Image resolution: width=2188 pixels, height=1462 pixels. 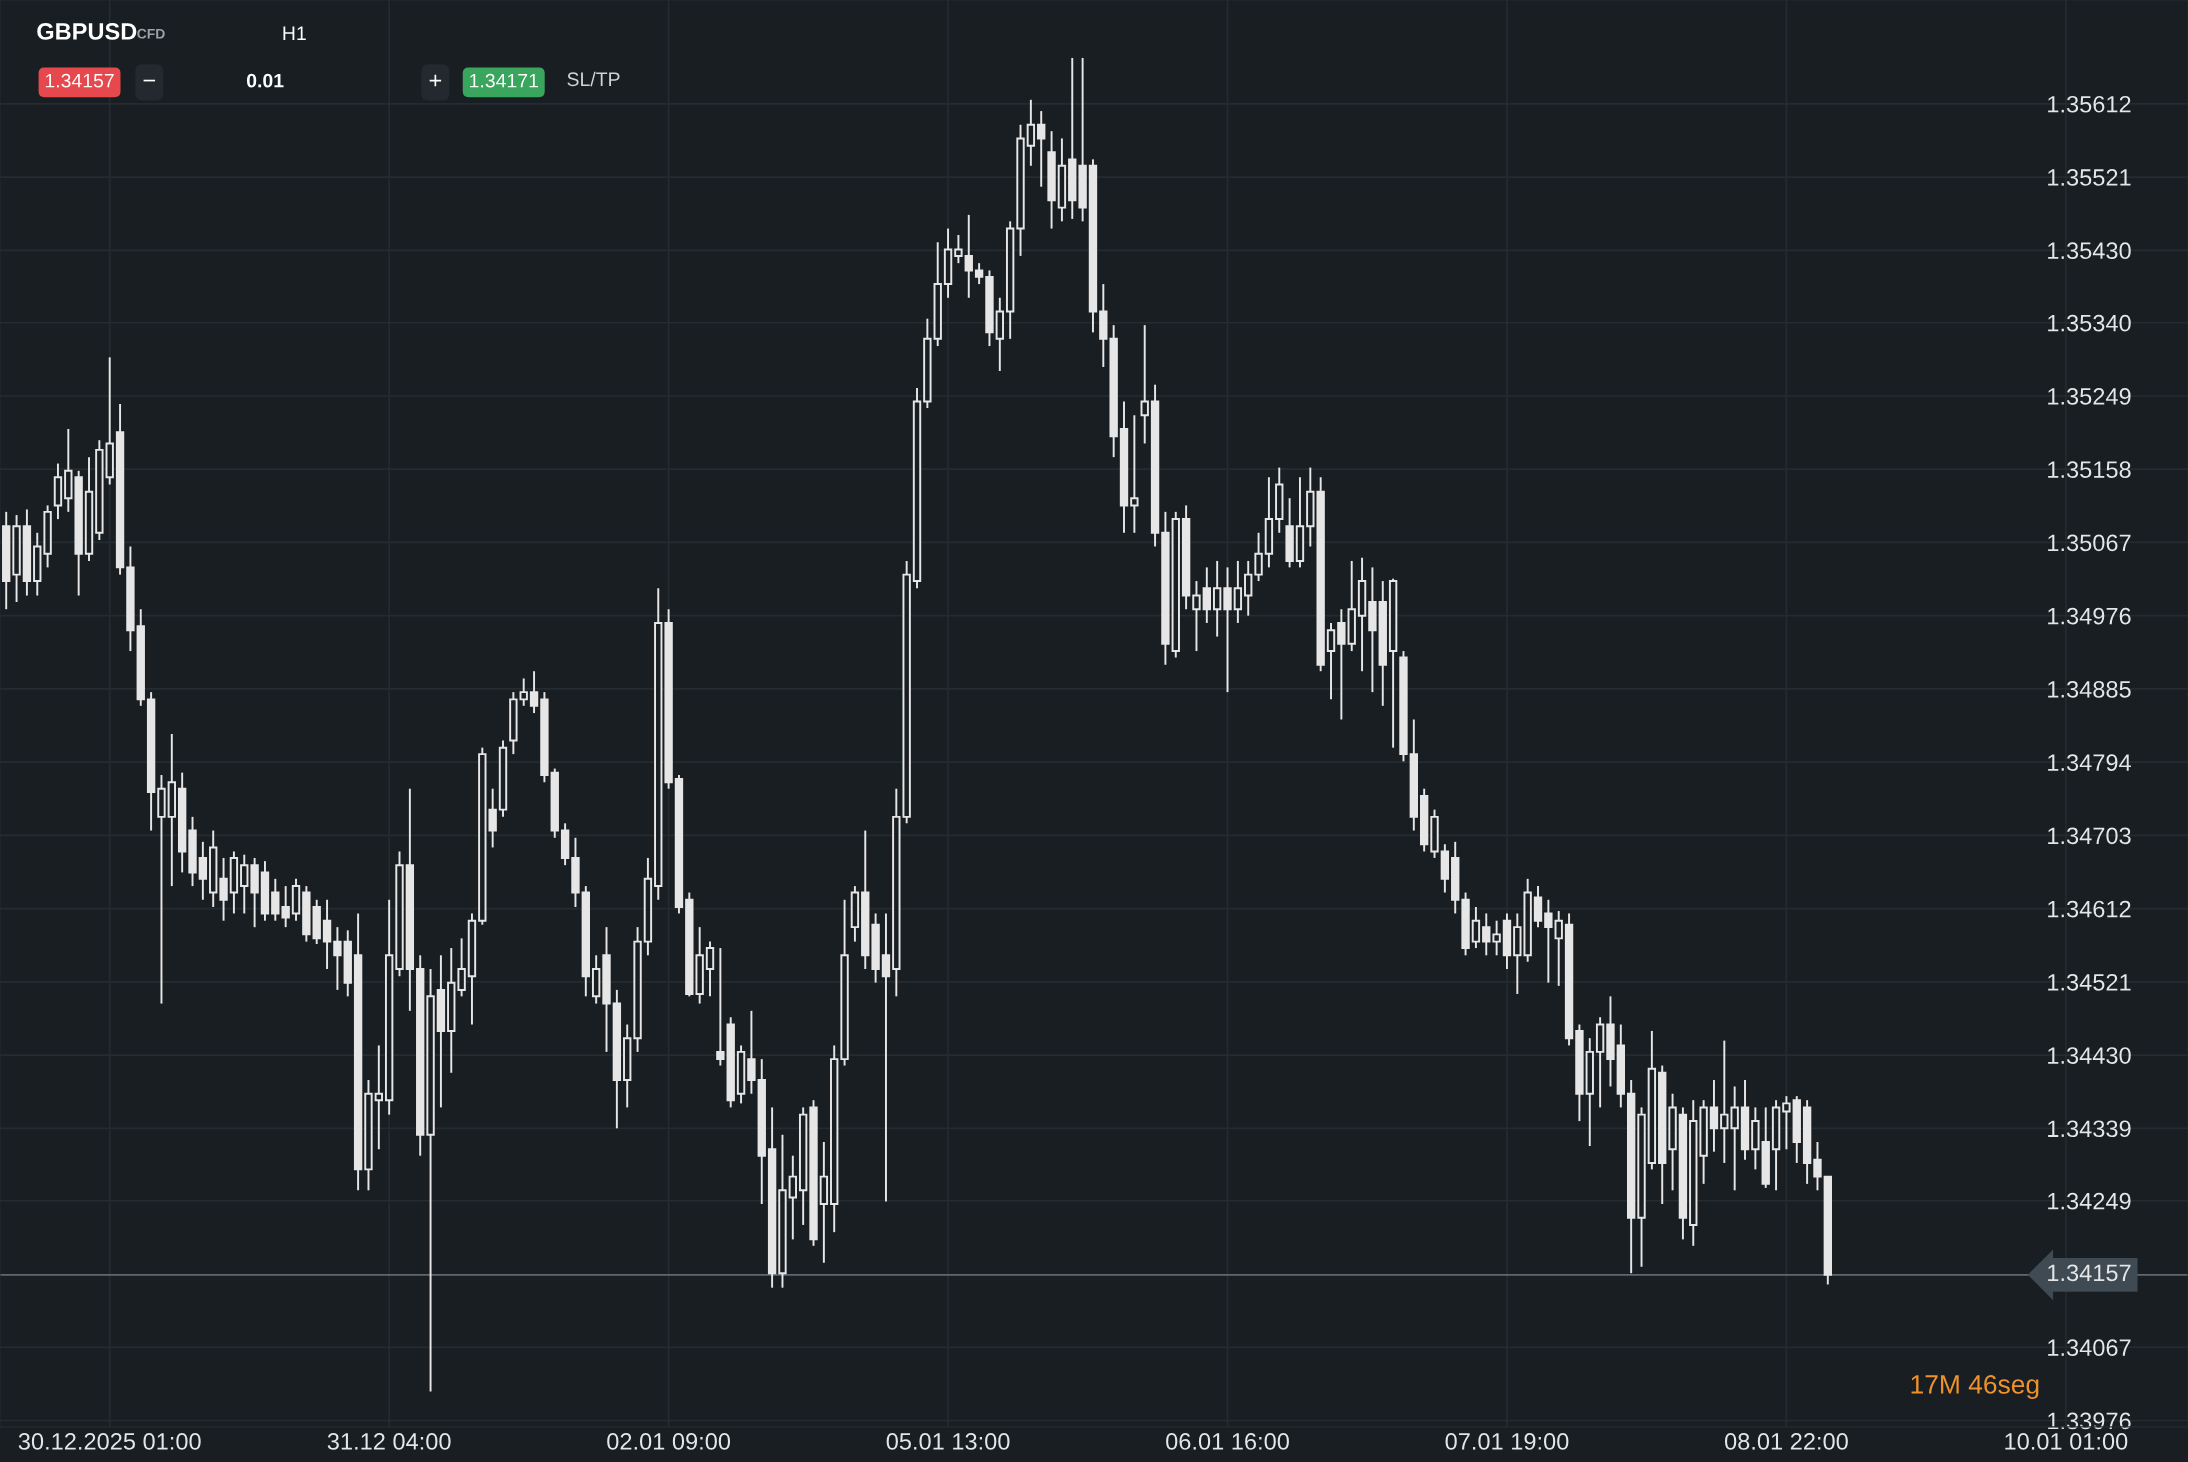 I want to click on y-tick-label: 1.35612, so click(x=2089, y=104).